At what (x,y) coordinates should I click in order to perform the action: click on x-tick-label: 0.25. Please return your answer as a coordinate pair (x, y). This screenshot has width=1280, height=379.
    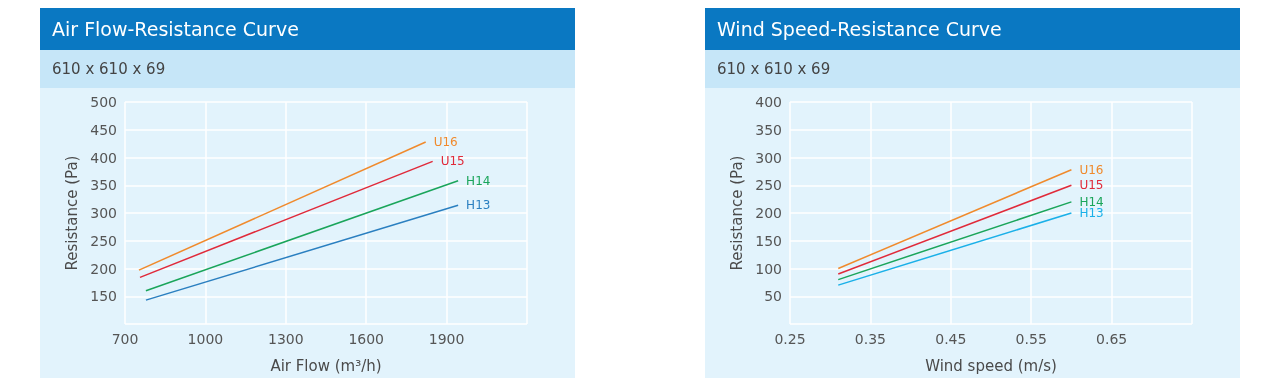
    Looking at the image, I should click on (790, 339).